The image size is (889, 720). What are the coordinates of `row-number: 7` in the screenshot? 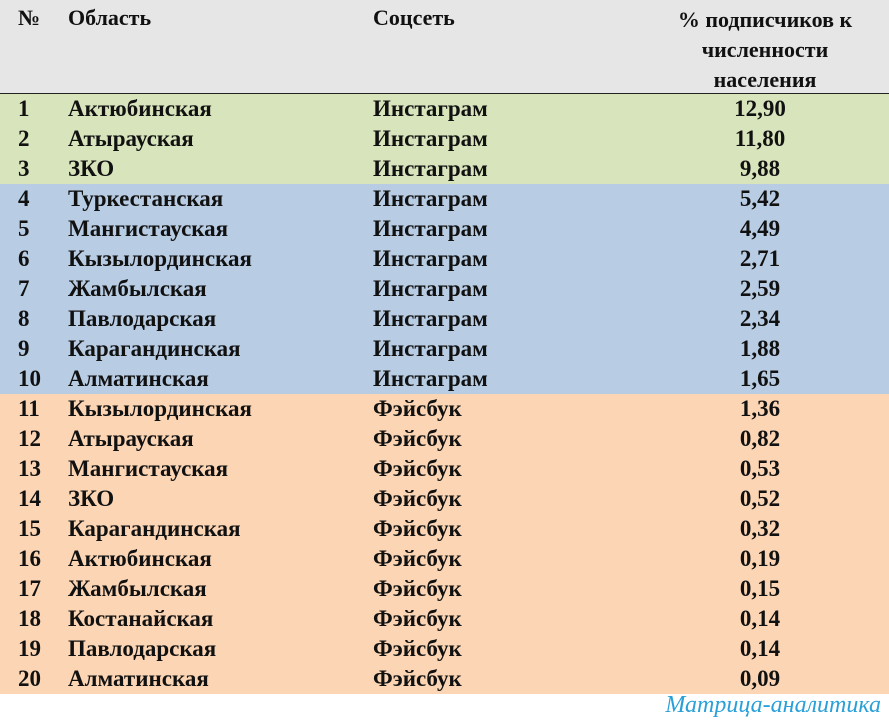 It's located at (24, 288).